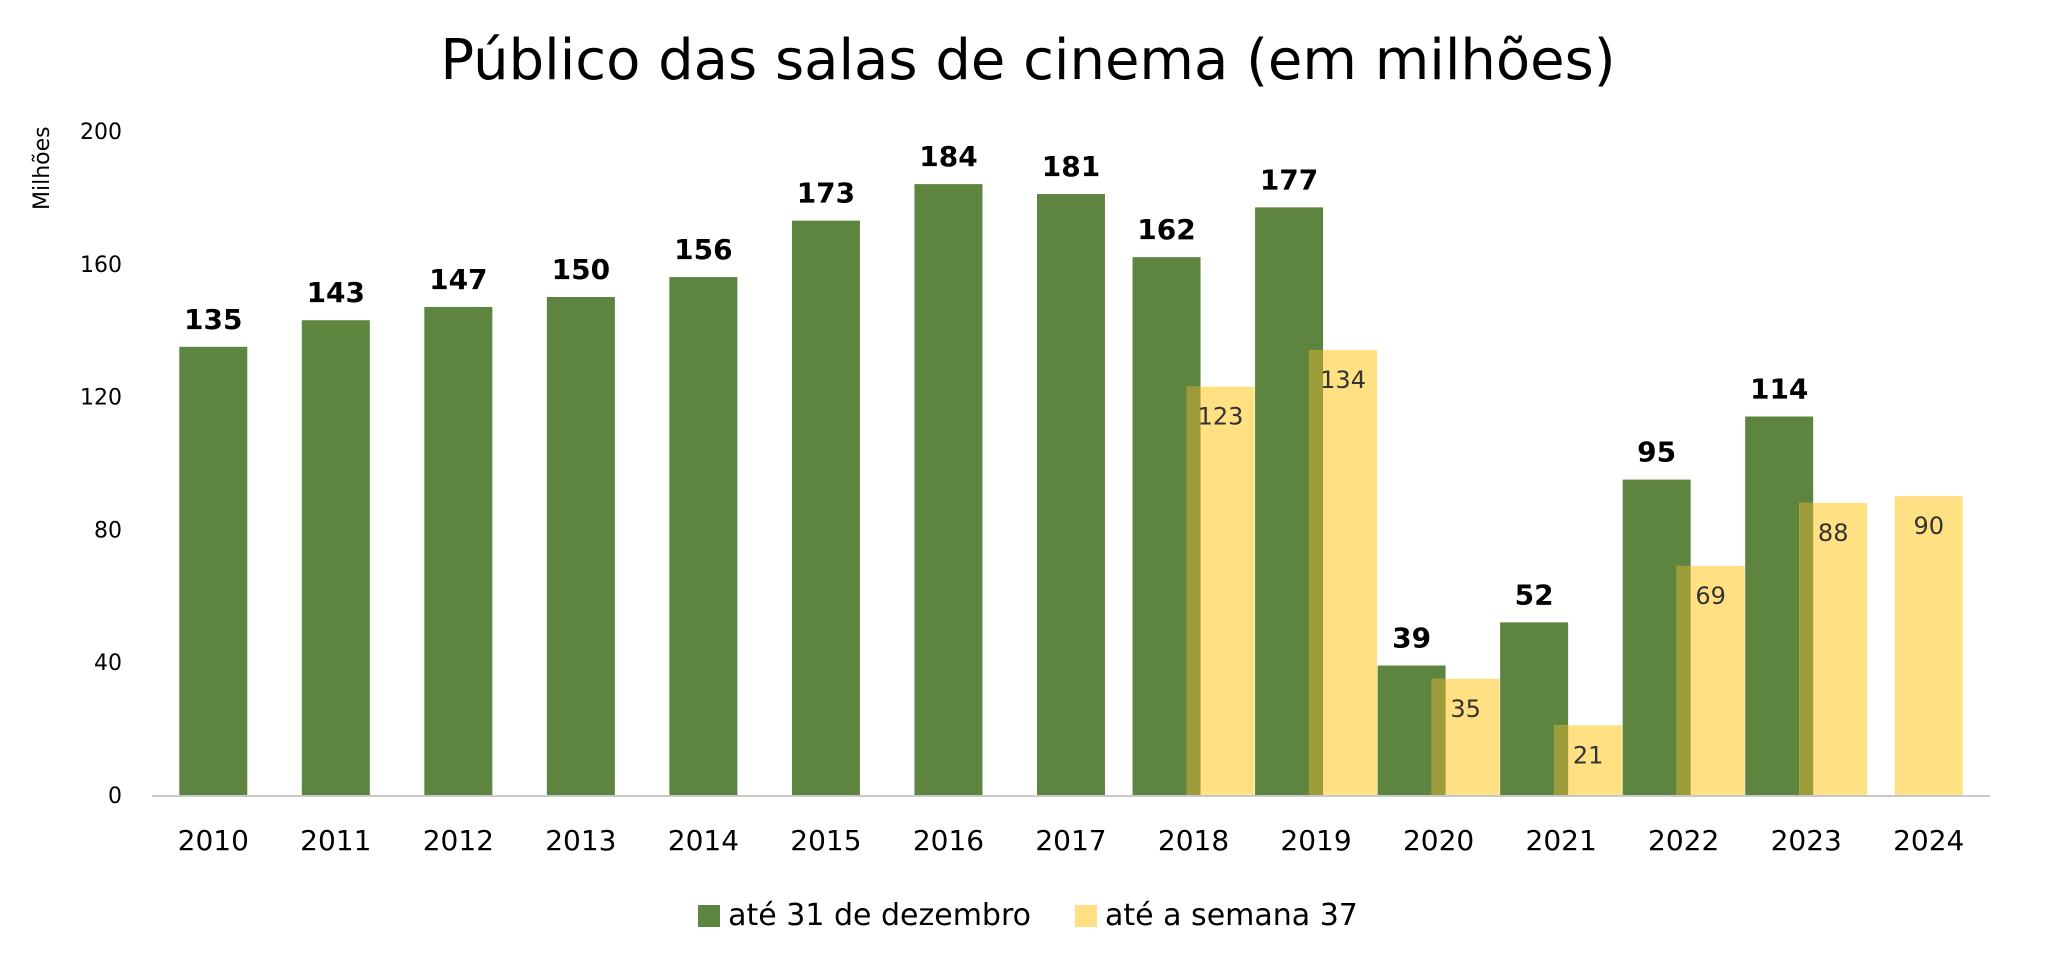 This screenshot has height=980, width=2056. Describe the element at coordinates (108, 663) in the screenshot. I see `y-tick-label: 40` at that location.